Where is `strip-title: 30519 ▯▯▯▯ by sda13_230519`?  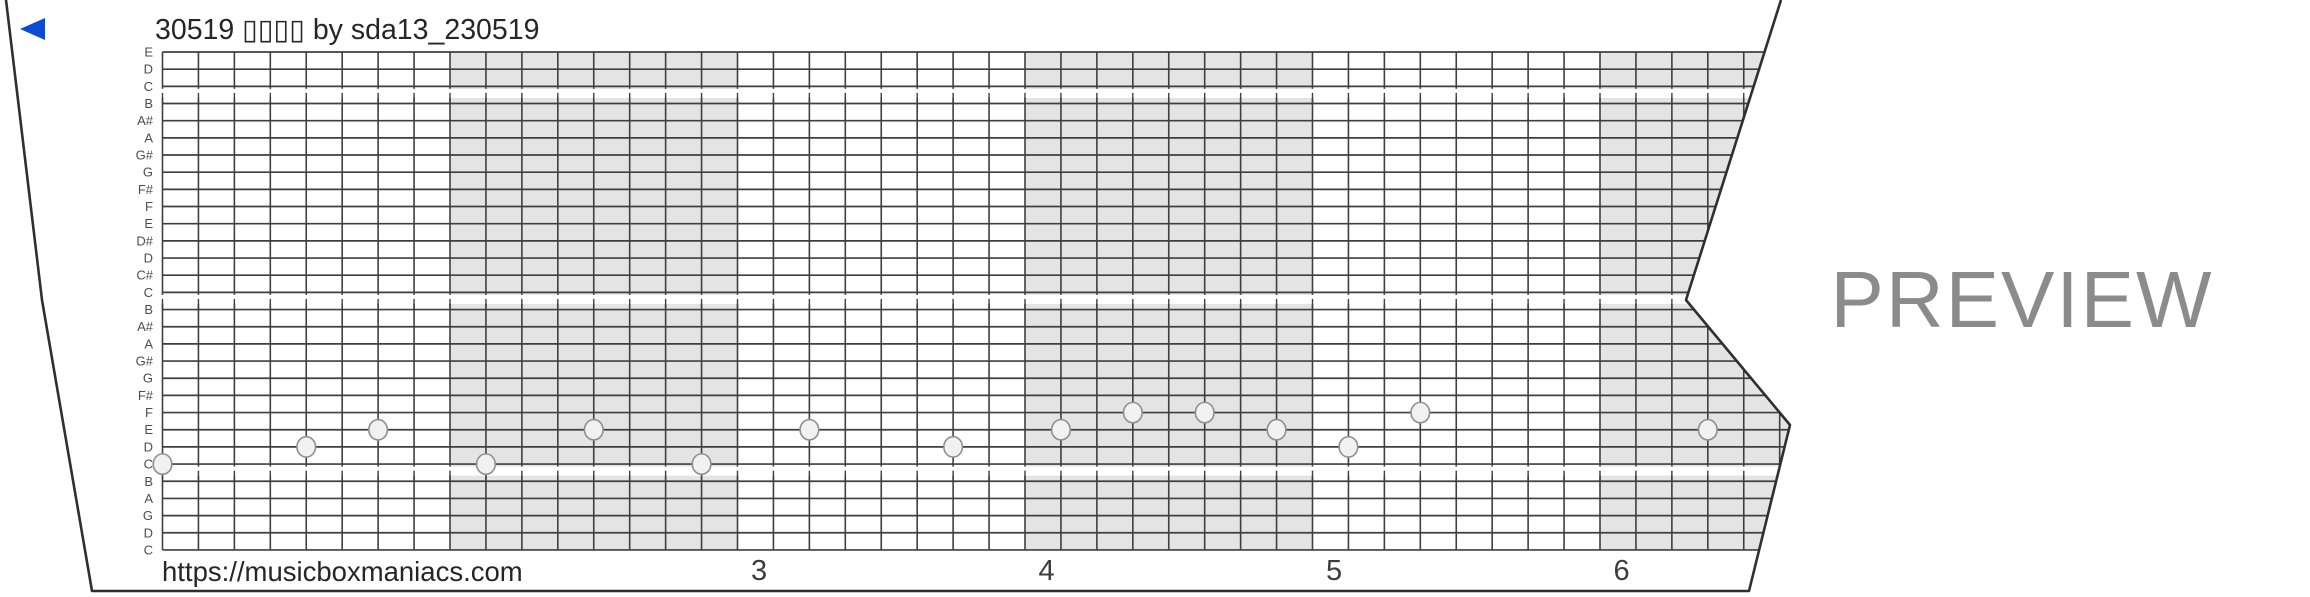 strip-title: 30519 ▯▯▯▯ by sda13_230519 is located at coordinates (347, 30).